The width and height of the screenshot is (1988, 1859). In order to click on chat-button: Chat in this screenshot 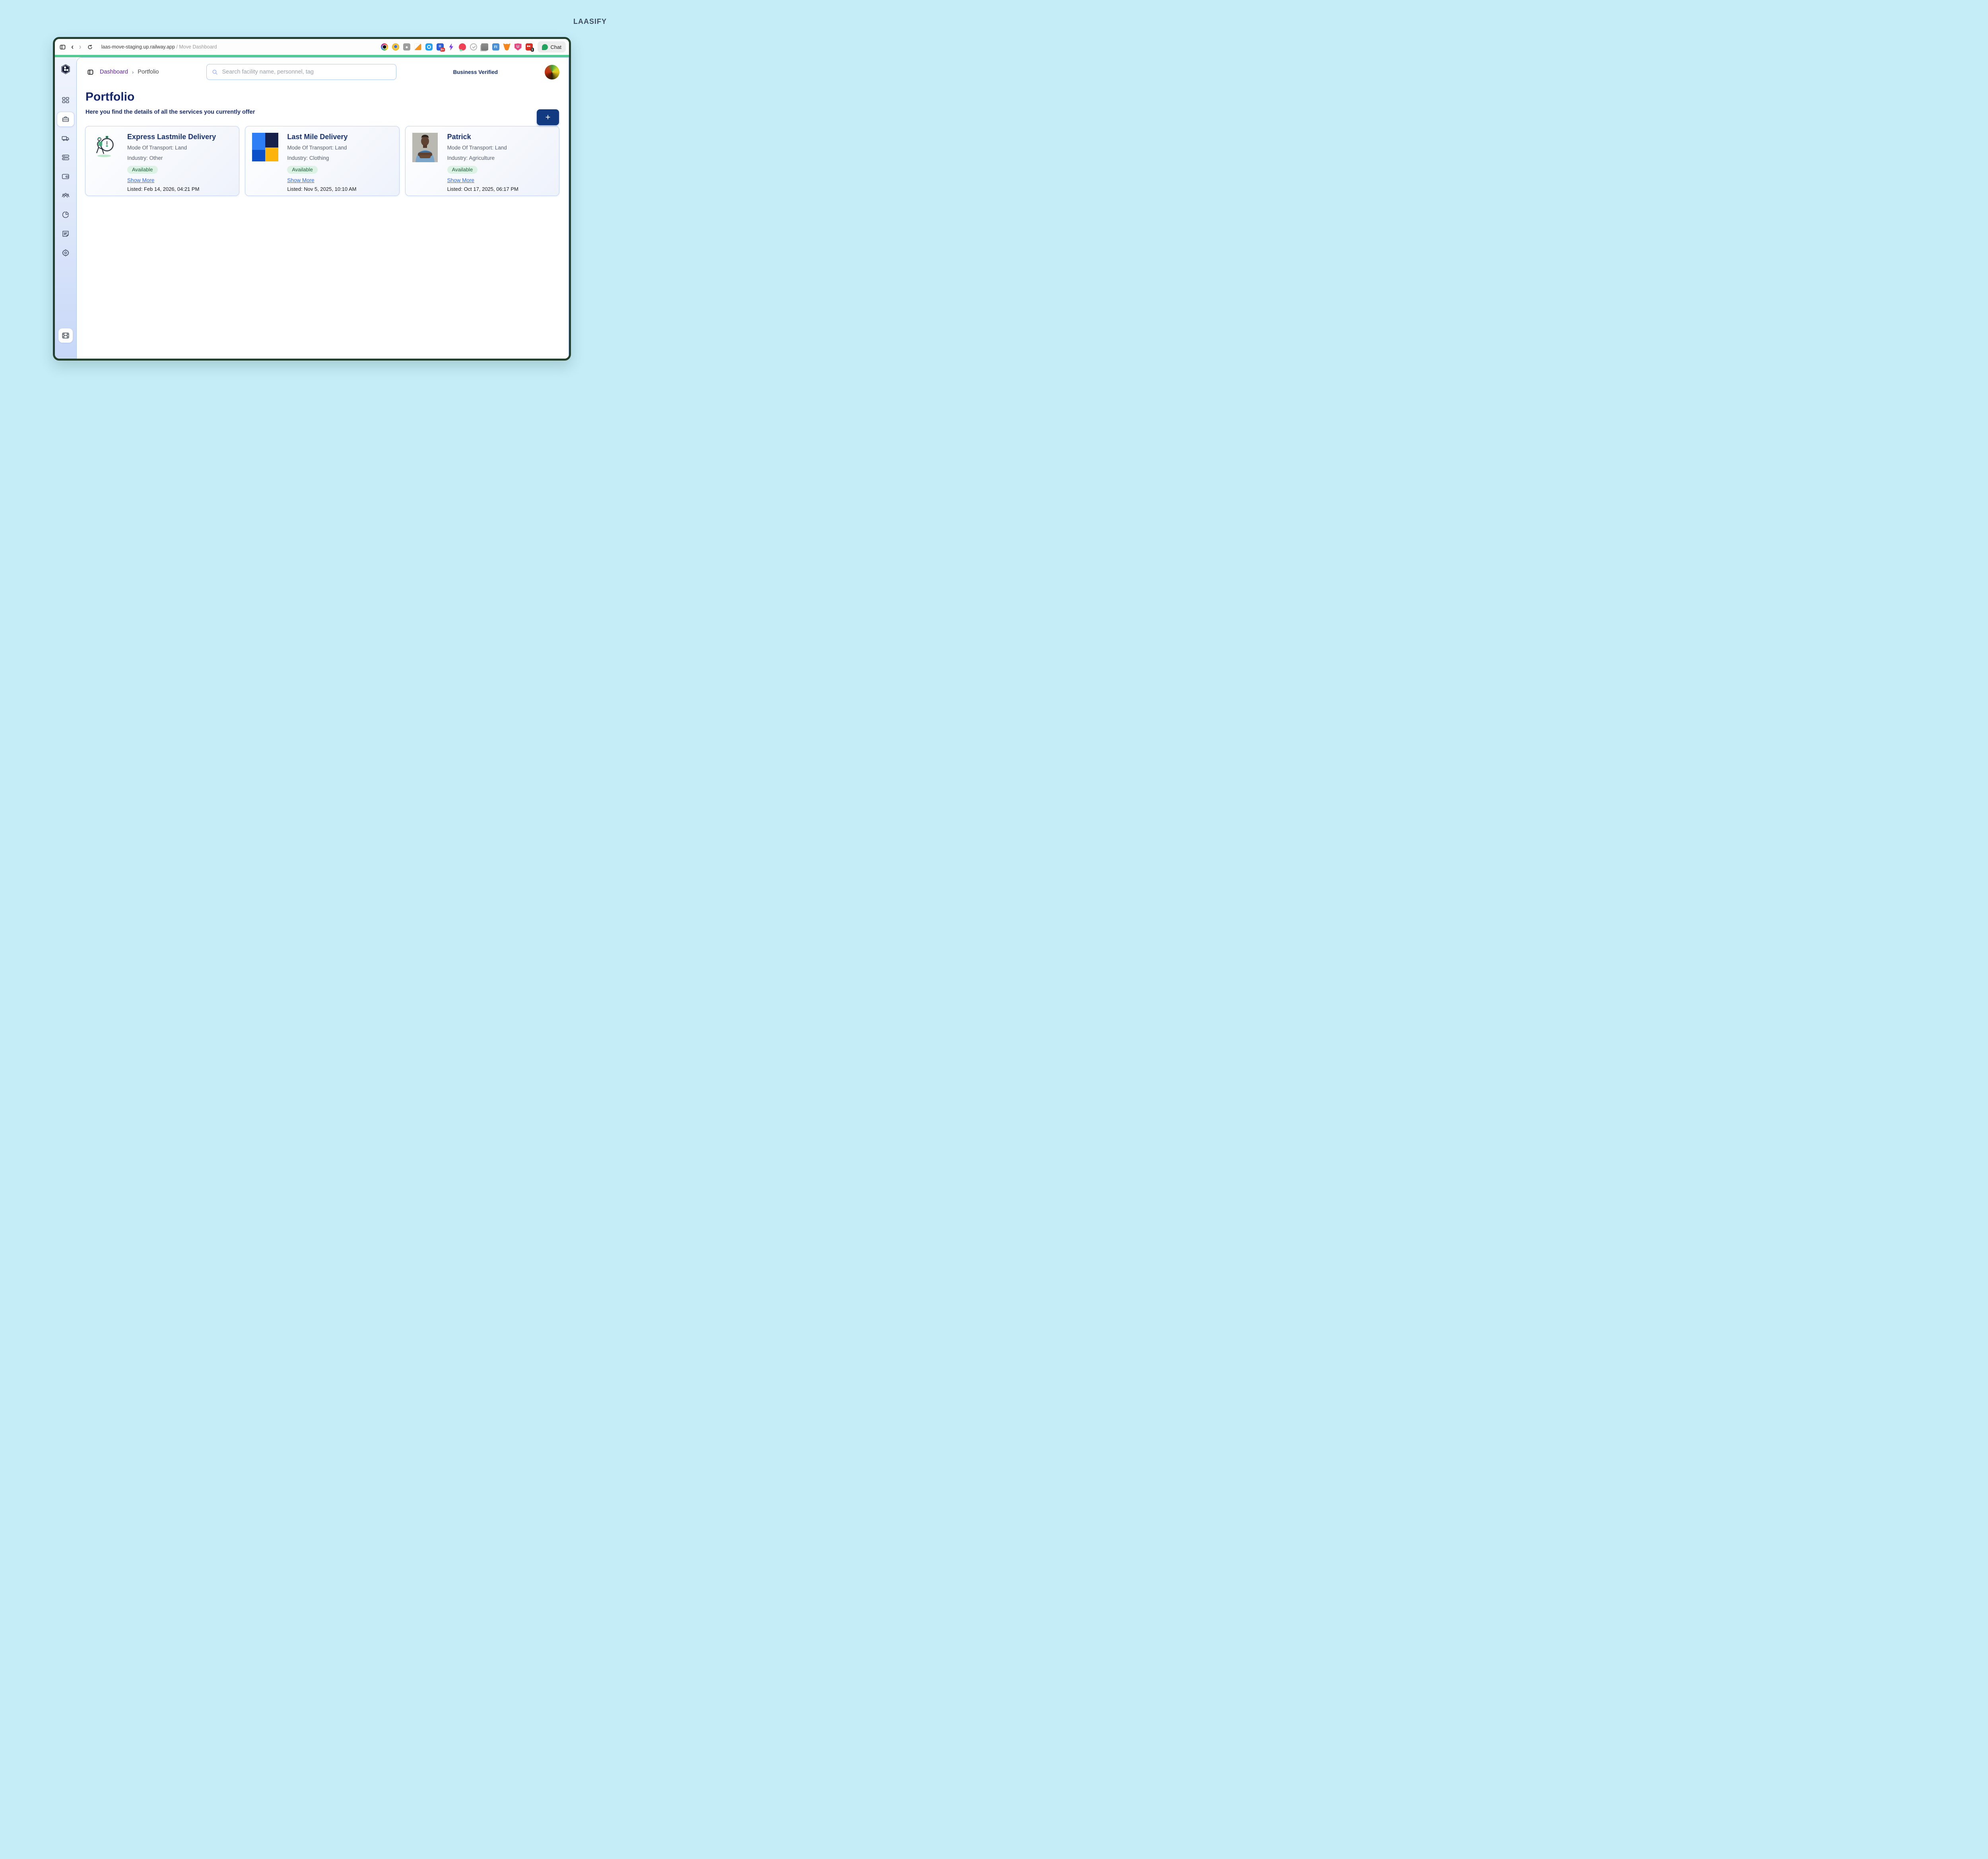, I will do `click(551, 46)`.